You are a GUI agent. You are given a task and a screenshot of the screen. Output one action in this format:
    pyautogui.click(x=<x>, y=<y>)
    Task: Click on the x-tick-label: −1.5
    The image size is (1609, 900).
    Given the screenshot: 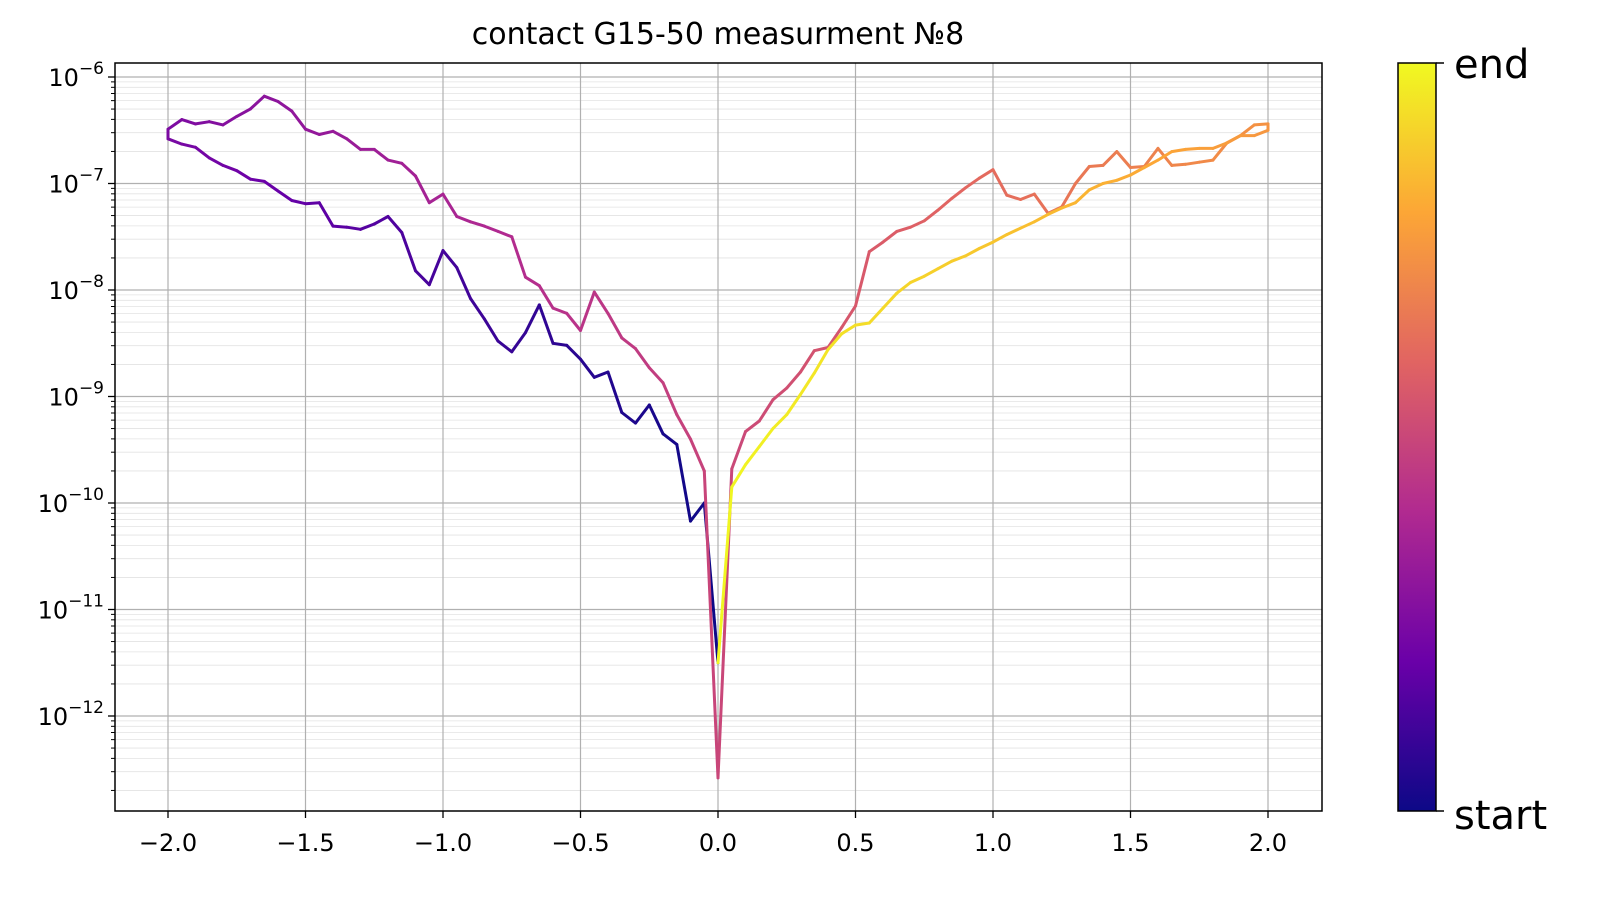 What is the action you would take?
    pyautogui.click(x=305, y=843)
    